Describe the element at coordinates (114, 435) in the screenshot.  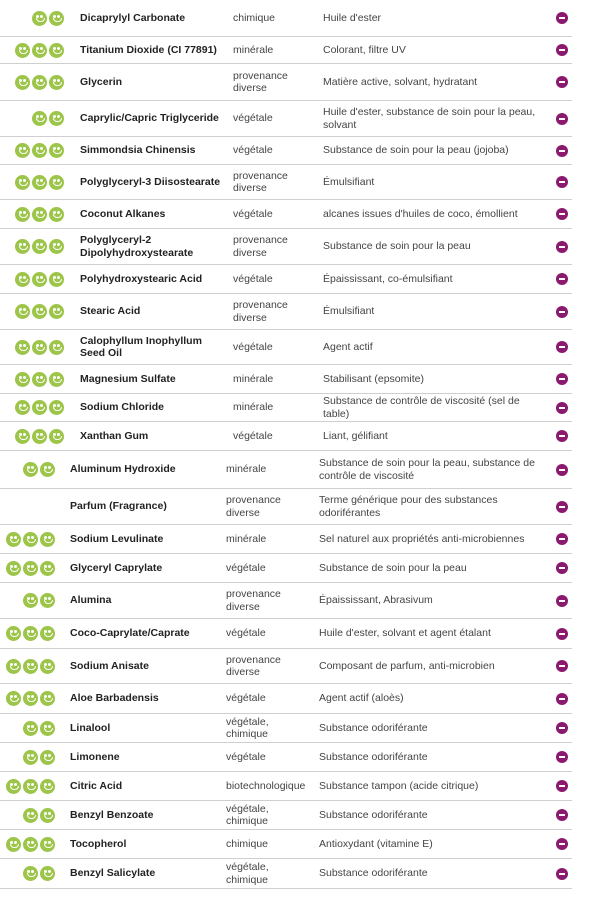
I see `ingredient-name-text: Xanthan Gum` at that location.